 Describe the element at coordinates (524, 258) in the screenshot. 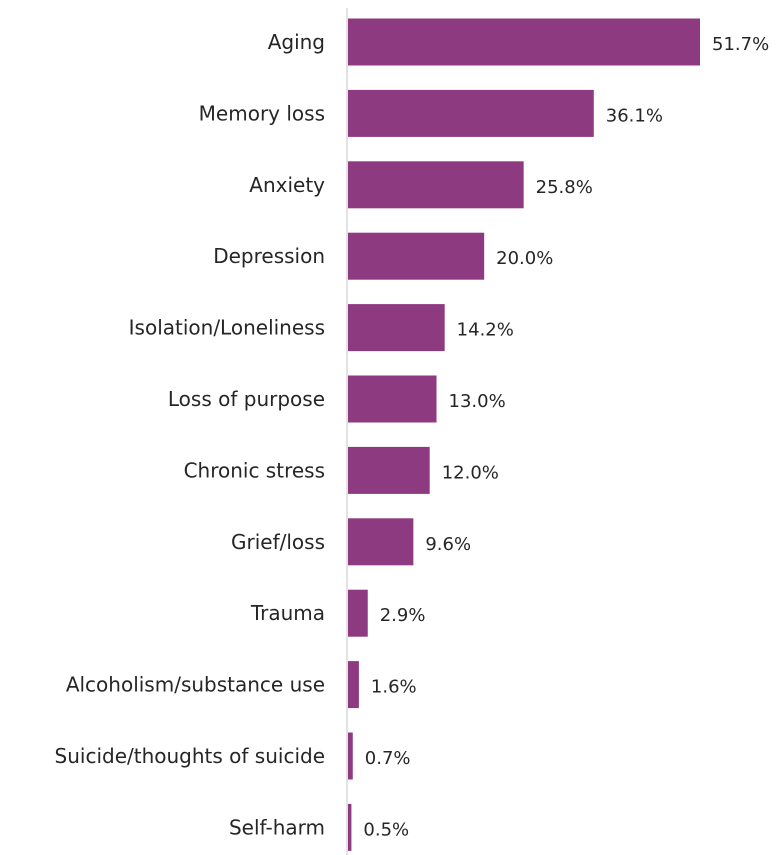

I see `value-label: 20.0%` at that location.